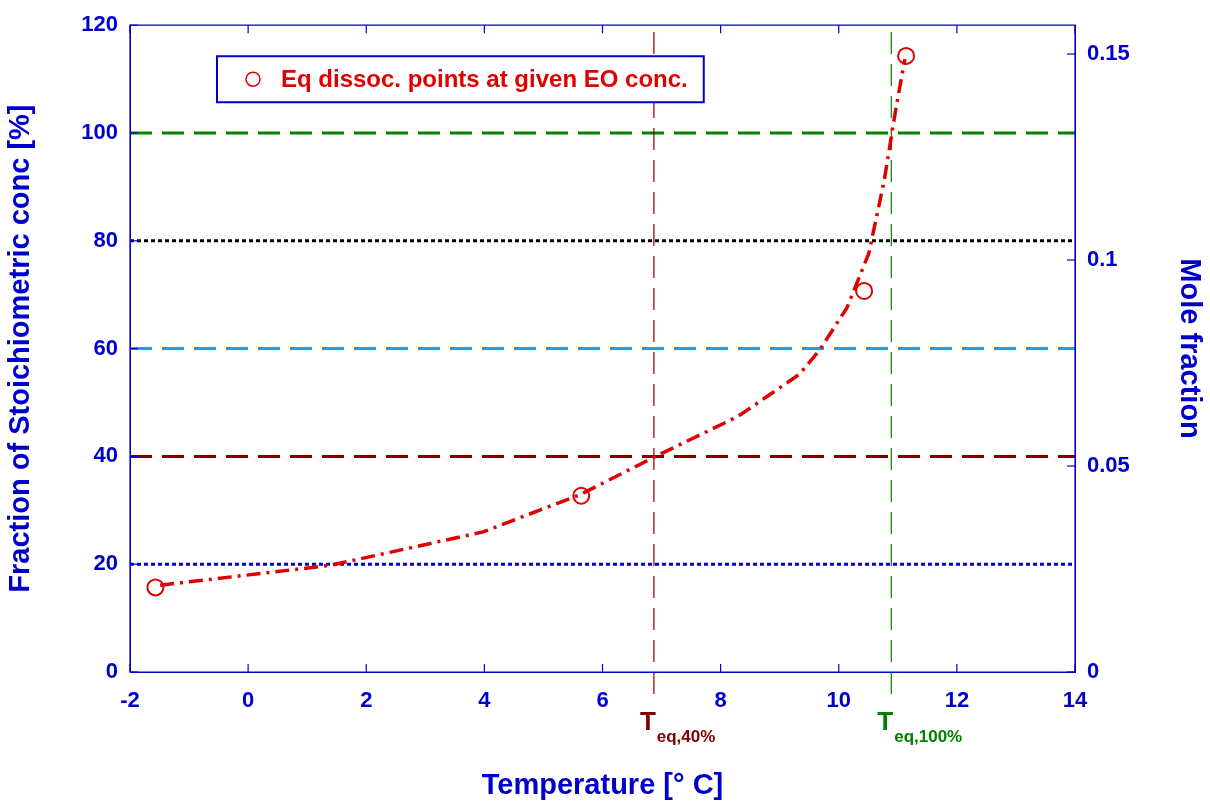  I want to click on y-tick-label: 60, so click(105, 347).